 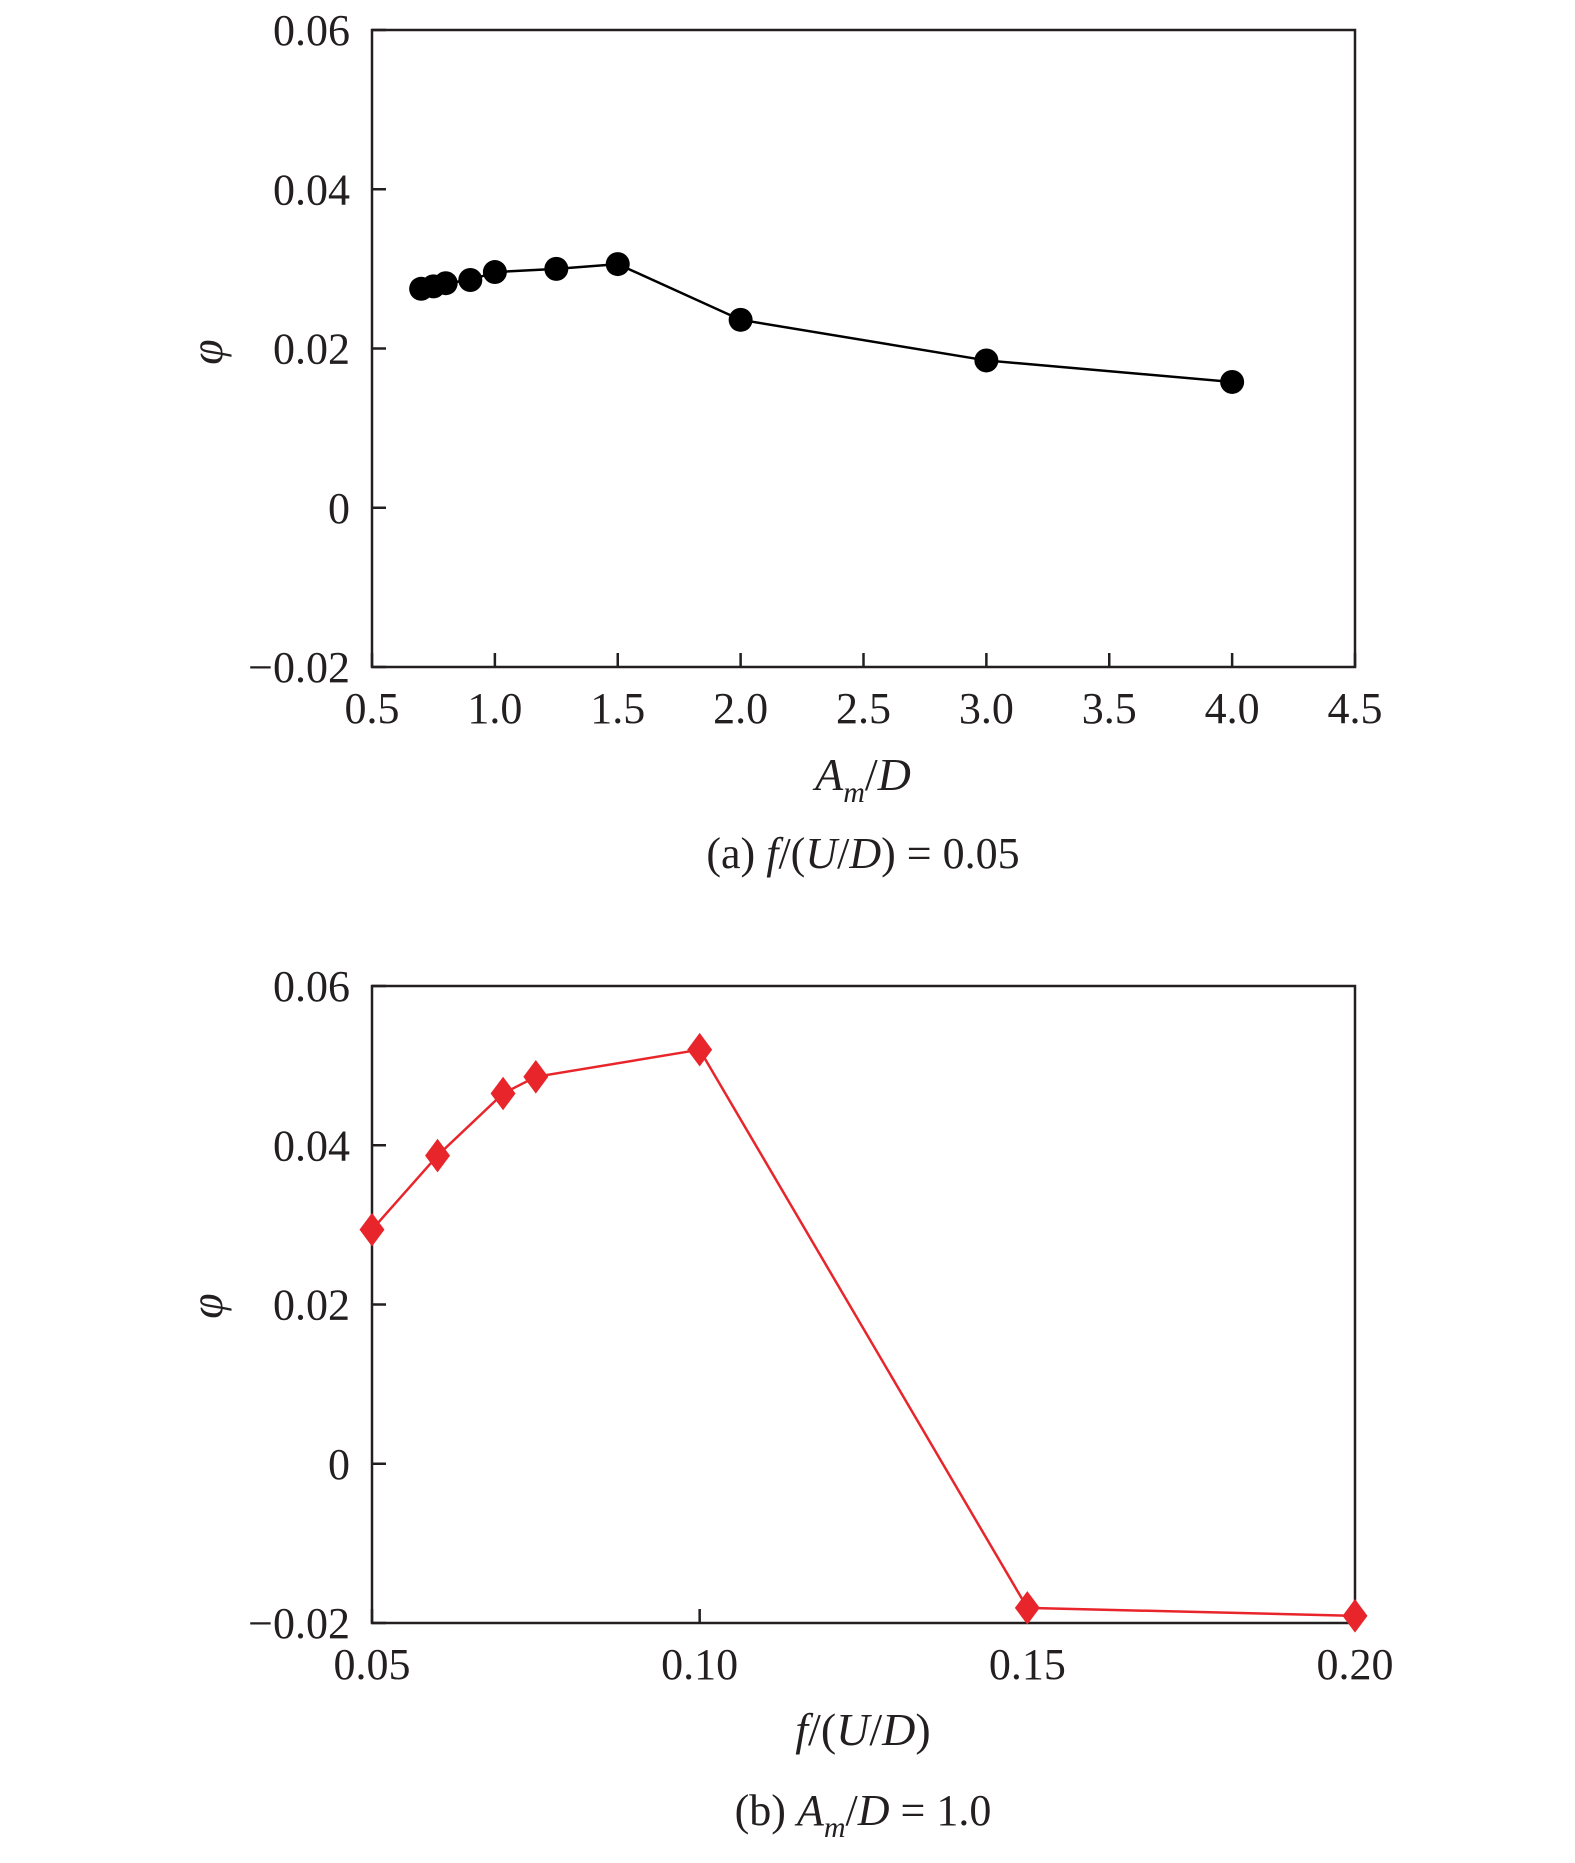 I want to click on y-tick-label-a-0: −0.02, so click(x=299, y=667).